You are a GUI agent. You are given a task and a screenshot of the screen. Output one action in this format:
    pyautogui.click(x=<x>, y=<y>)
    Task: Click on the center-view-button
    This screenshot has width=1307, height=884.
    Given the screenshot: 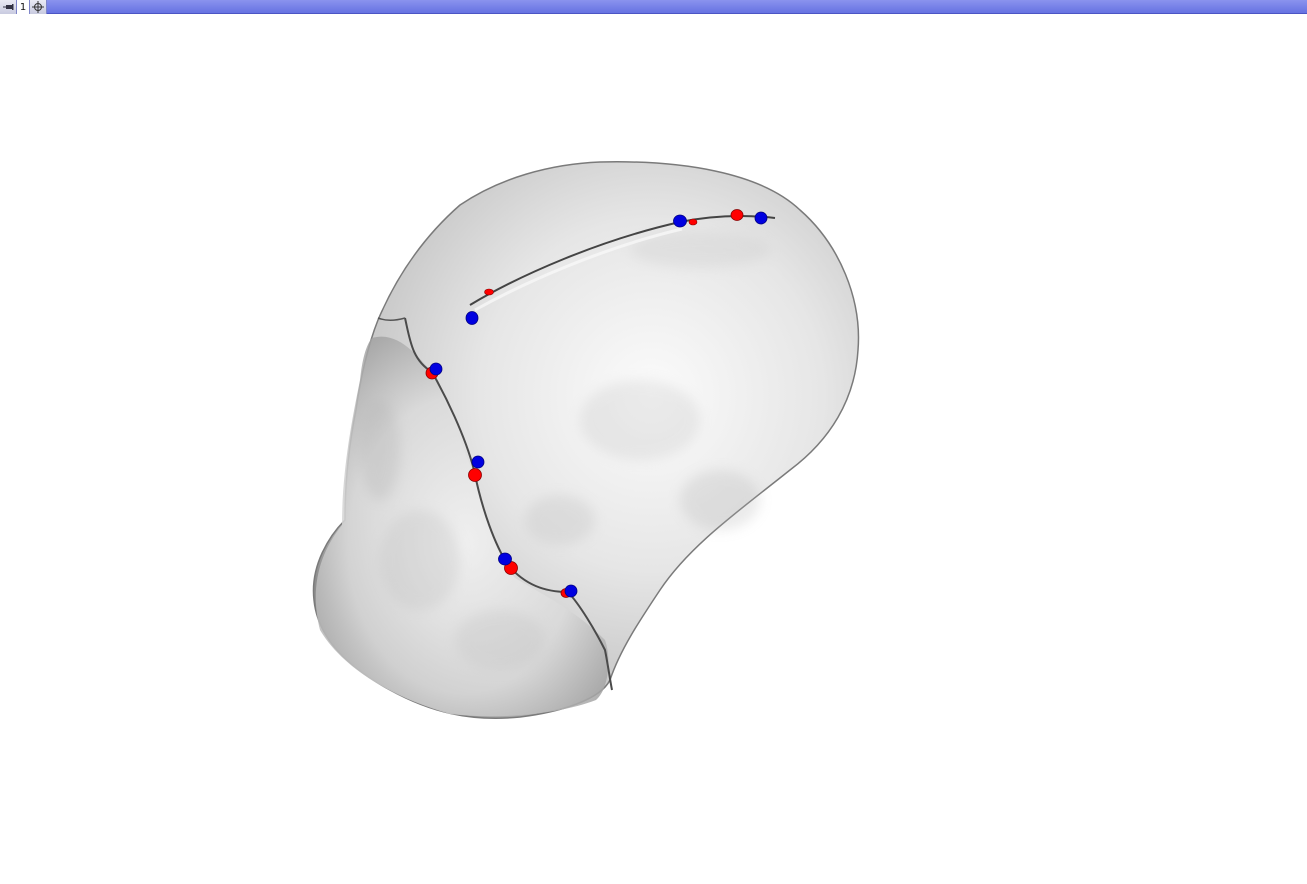 What is the action you would take?
    pyautogui.click(x=38, y=7)
    